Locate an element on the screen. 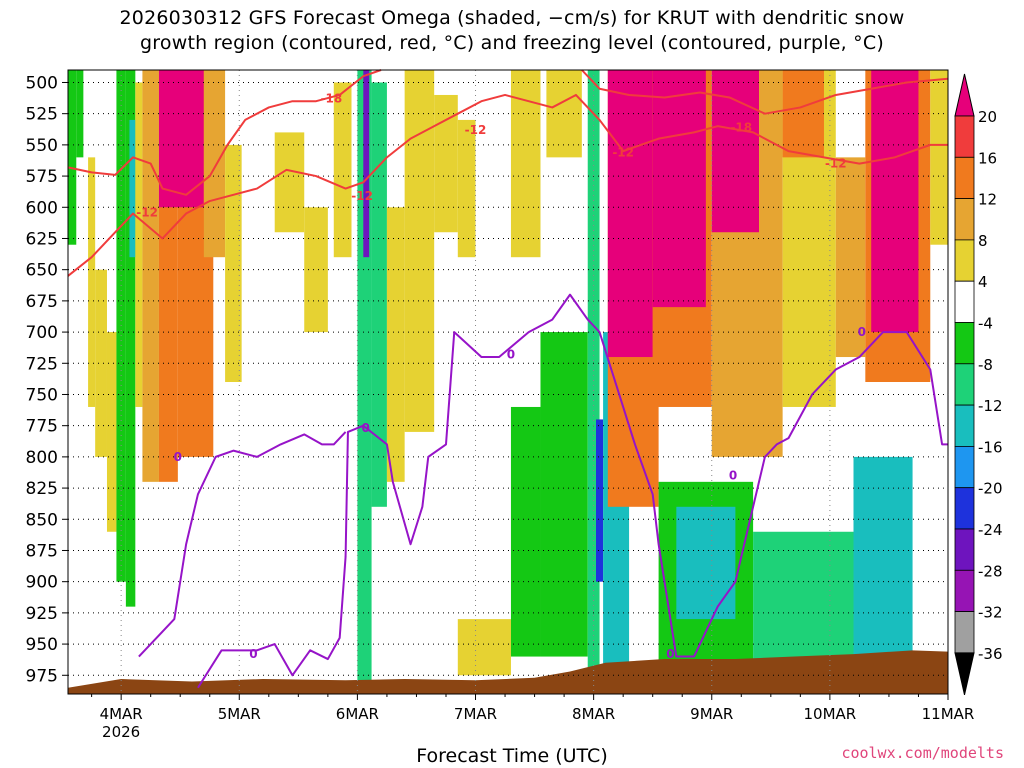 Image resolution: width=1024 pixels, height=768 pixels. terrain-layer is located at coordinates (508, 672).